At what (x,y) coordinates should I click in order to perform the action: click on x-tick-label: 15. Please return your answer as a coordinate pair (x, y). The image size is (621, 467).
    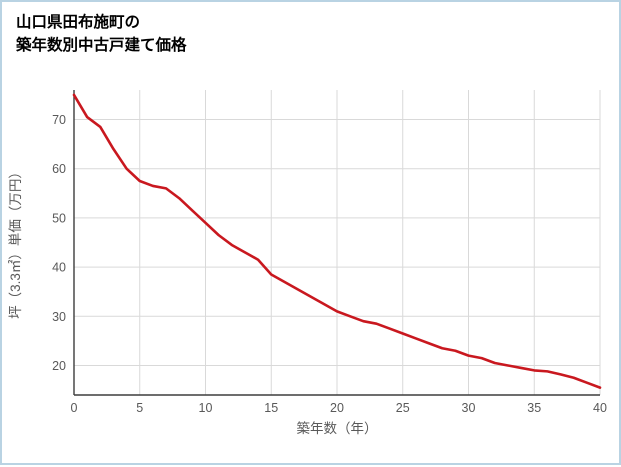
    Looking at the image, I should click on (271, 408).